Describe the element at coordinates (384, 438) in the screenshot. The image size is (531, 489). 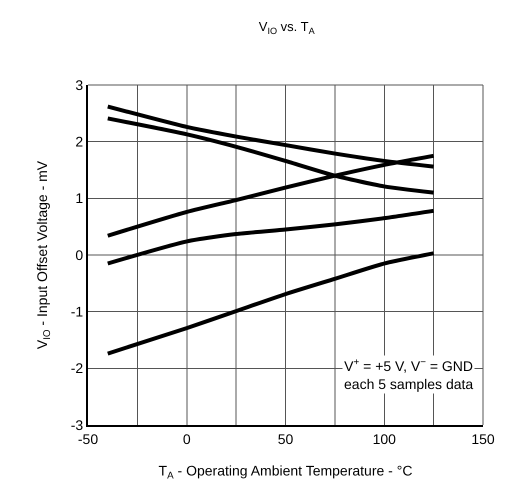
I see `x-tick-label: 100` at that location.